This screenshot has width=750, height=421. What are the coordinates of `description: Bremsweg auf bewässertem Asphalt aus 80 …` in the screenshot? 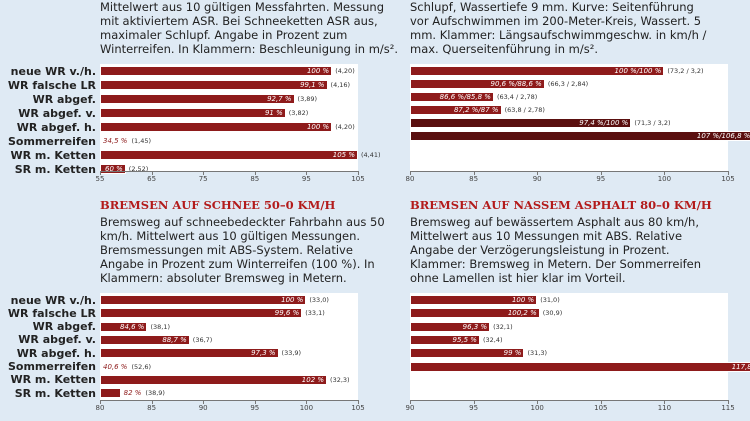 It's located at (556, 250).